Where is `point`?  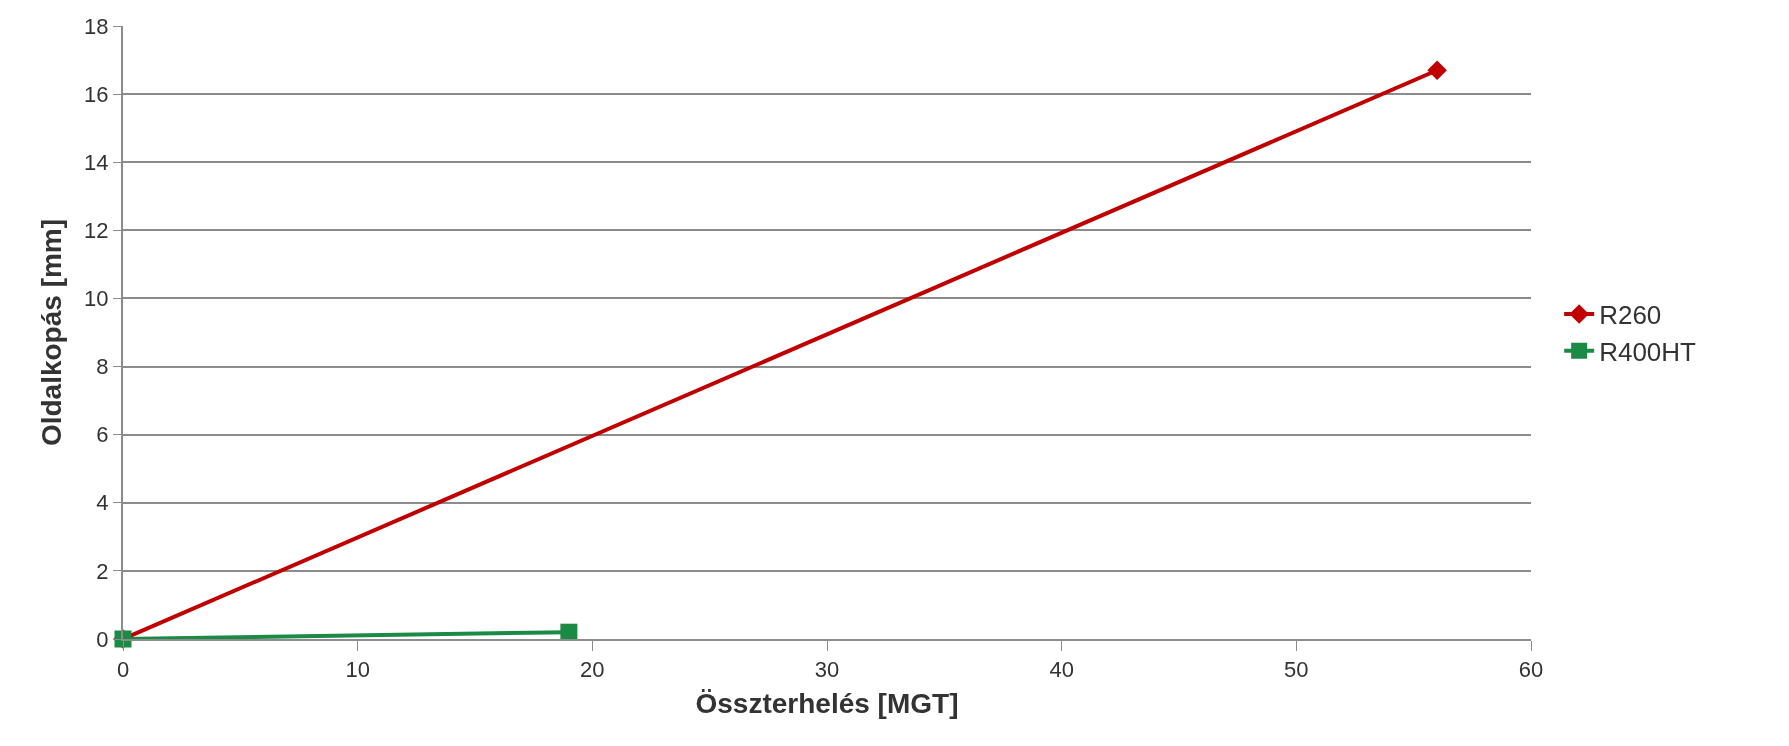
point is located at coordinates (1437, 70).